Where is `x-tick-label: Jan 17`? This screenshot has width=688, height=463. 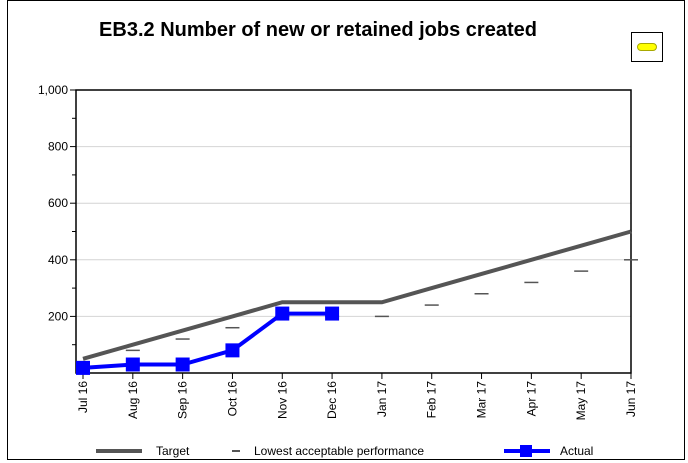 x-tick-label: Jan 17 is located at coordinates (382, 399).